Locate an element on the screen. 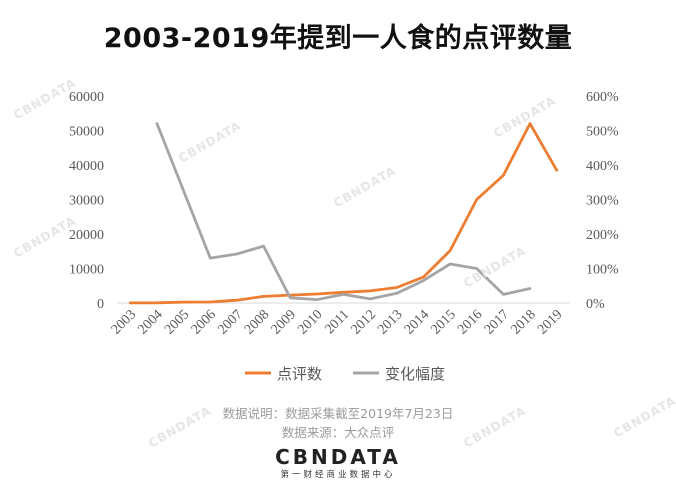 This screenshot has height=492, width=676. y-axis-left: 0 10000 20000 30000 40000 50000 60000 is located at coordinates (86, 201).